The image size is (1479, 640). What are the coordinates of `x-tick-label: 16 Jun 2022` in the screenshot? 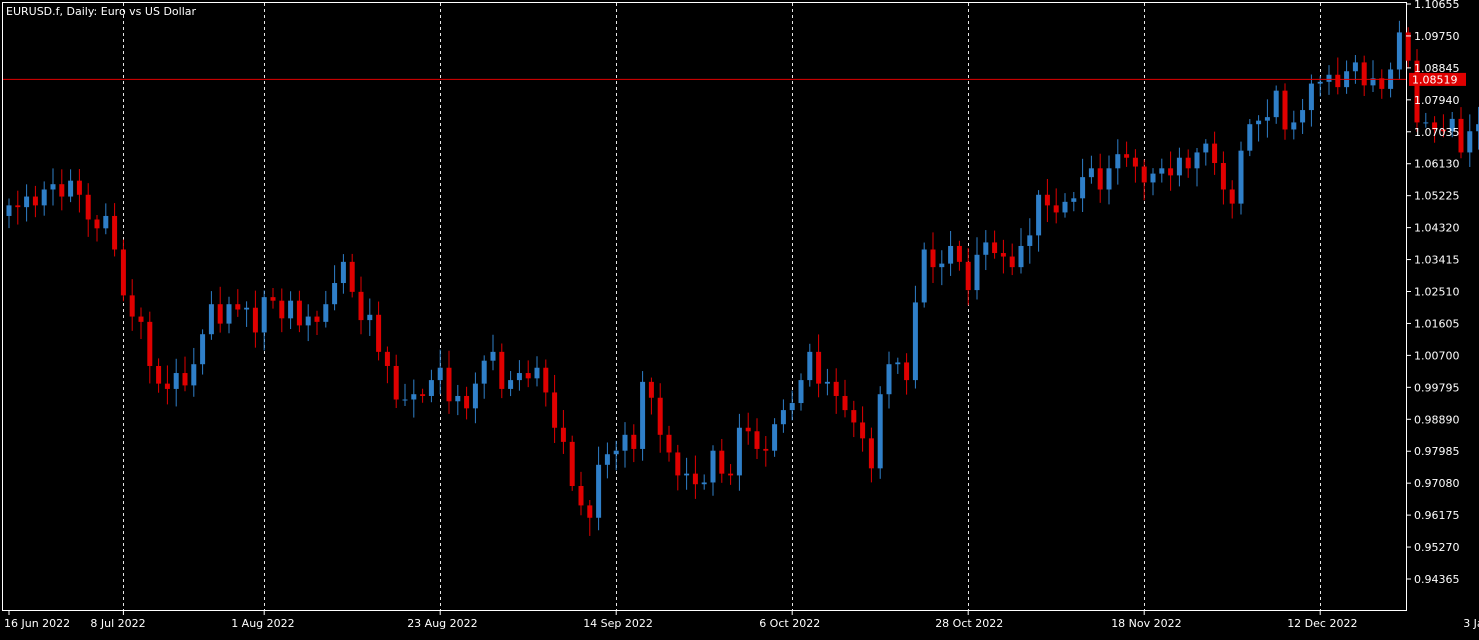 It's located at (37, 623).